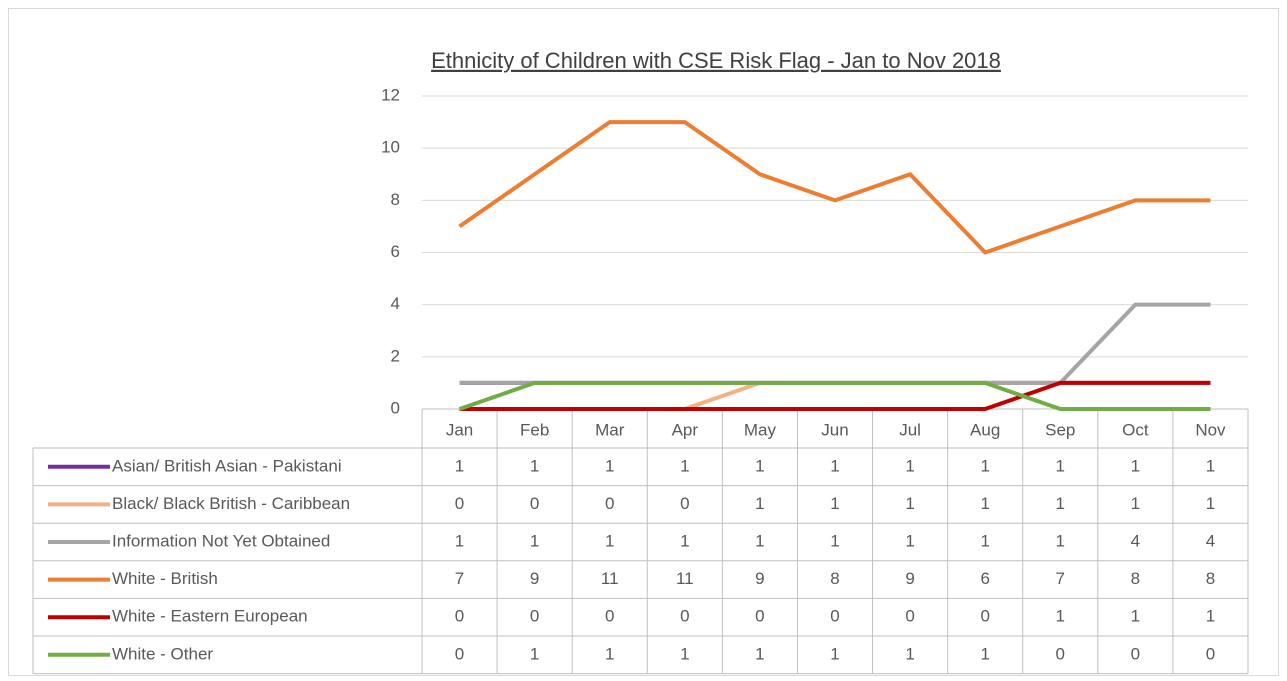 This screenshot has width=1287, height=681. I want to click on y-tick-label: 0, so click(395, 407).